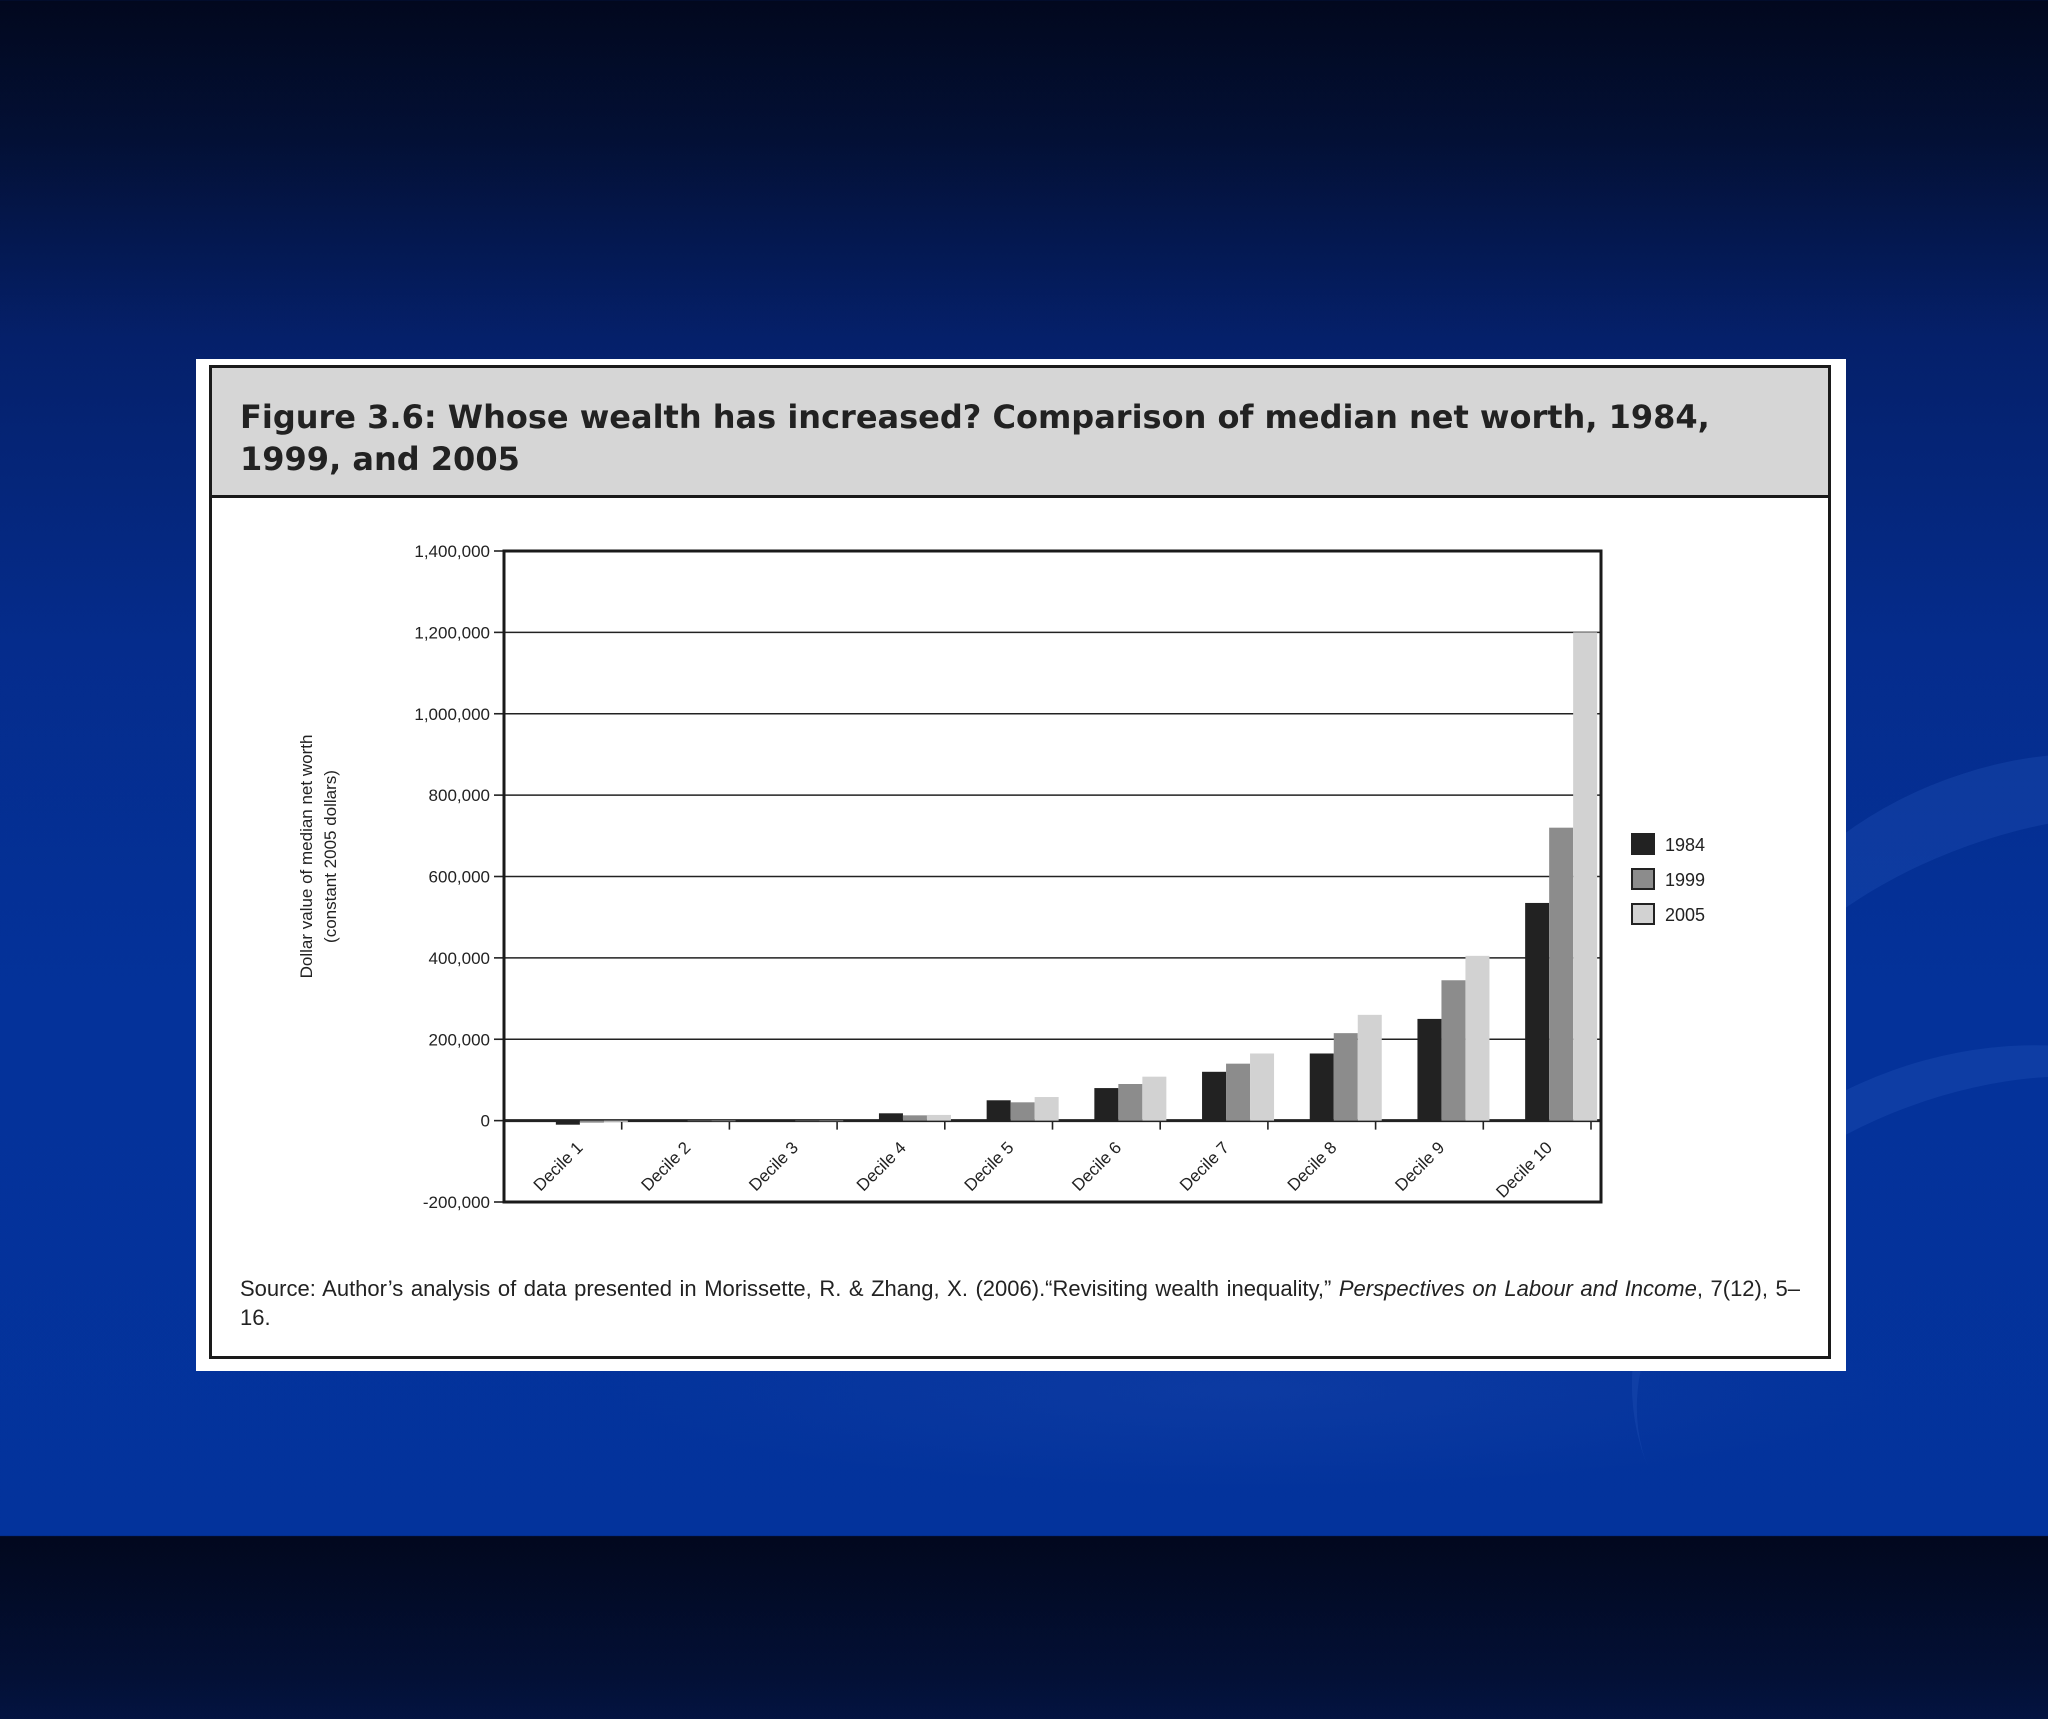 The image size is (2048, 1719). What do you see at coordinates (1524, 1170) in the screenshot?
I see `x-category-label: Decile 10` at bounding box center [1524, 1170].